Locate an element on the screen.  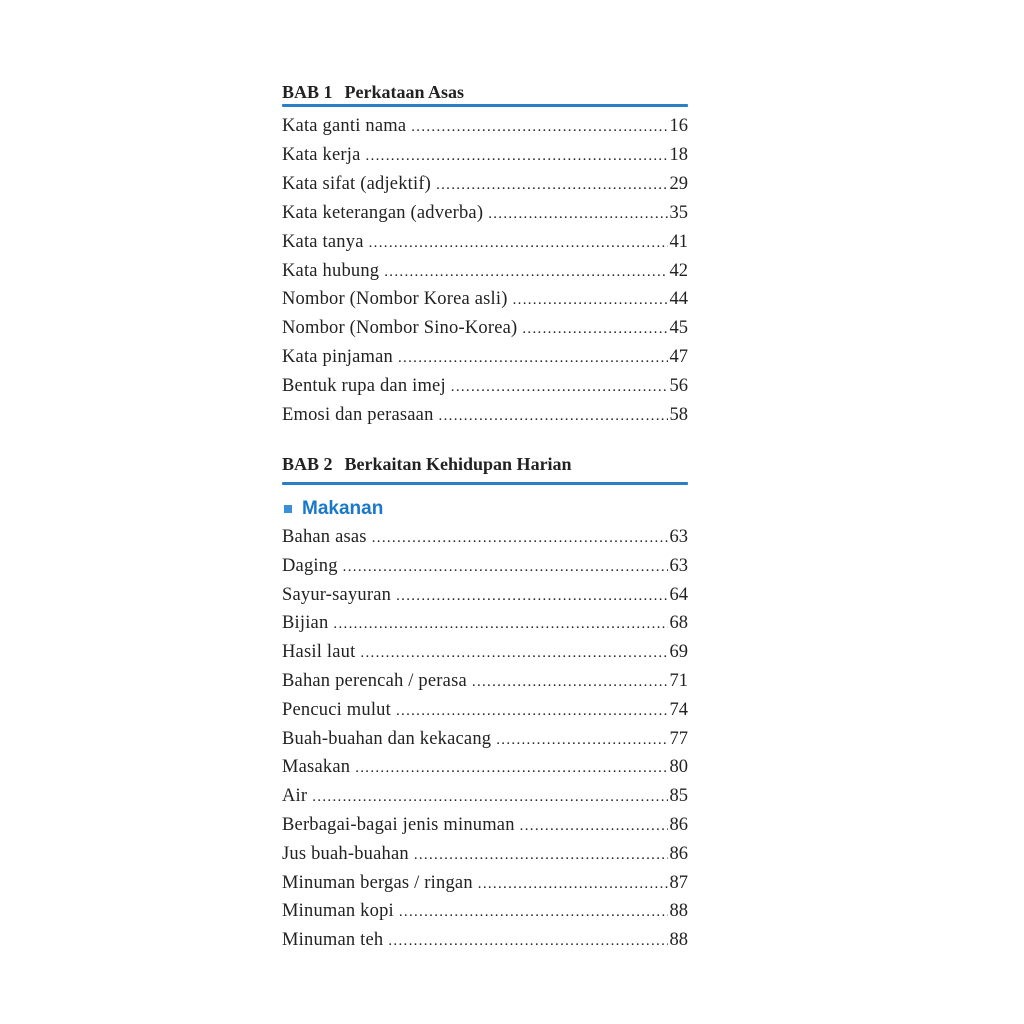
entry-page-number: 74 is located at coordinates (679, 709).